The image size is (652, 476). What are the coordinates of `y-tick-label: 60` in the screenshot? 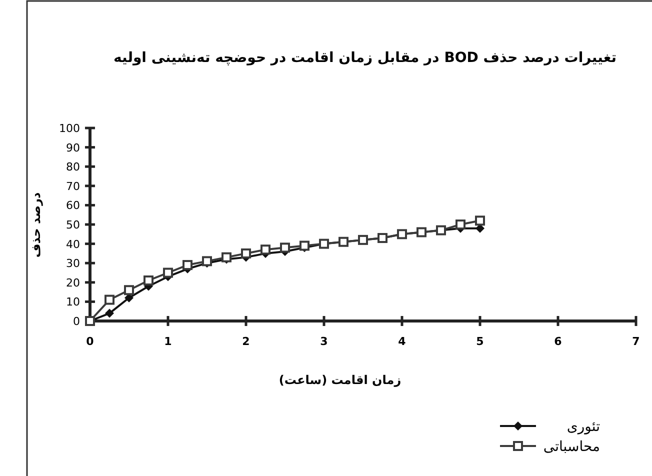 It's located at (73, 205).